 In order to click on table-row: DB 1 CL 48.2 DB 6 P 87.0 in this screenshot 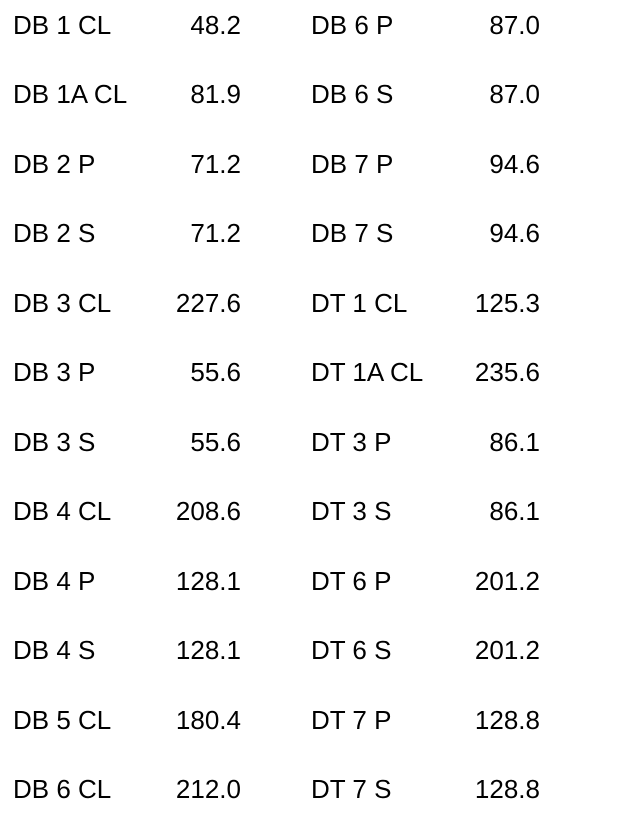, I will do `click(320, 25)`.